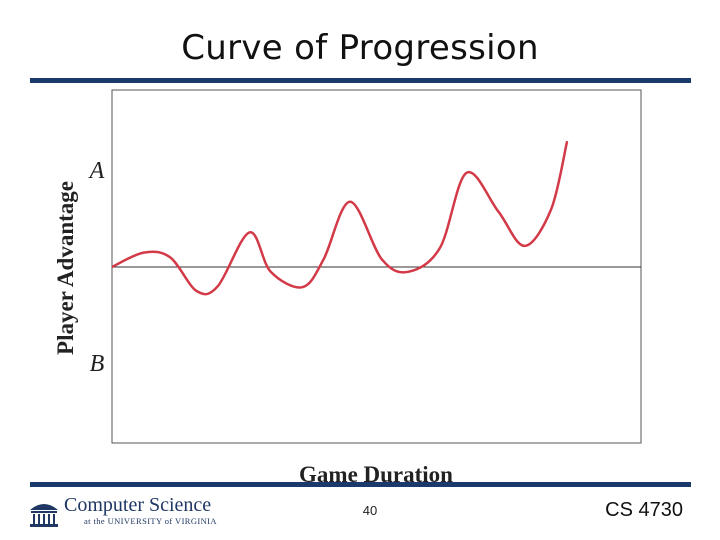 This screenshot has height=540, width=720. What do you see at coordinates (97, 364) in the screenshot?
I see `y-marker-b: B` at bounding box center [97, 364].